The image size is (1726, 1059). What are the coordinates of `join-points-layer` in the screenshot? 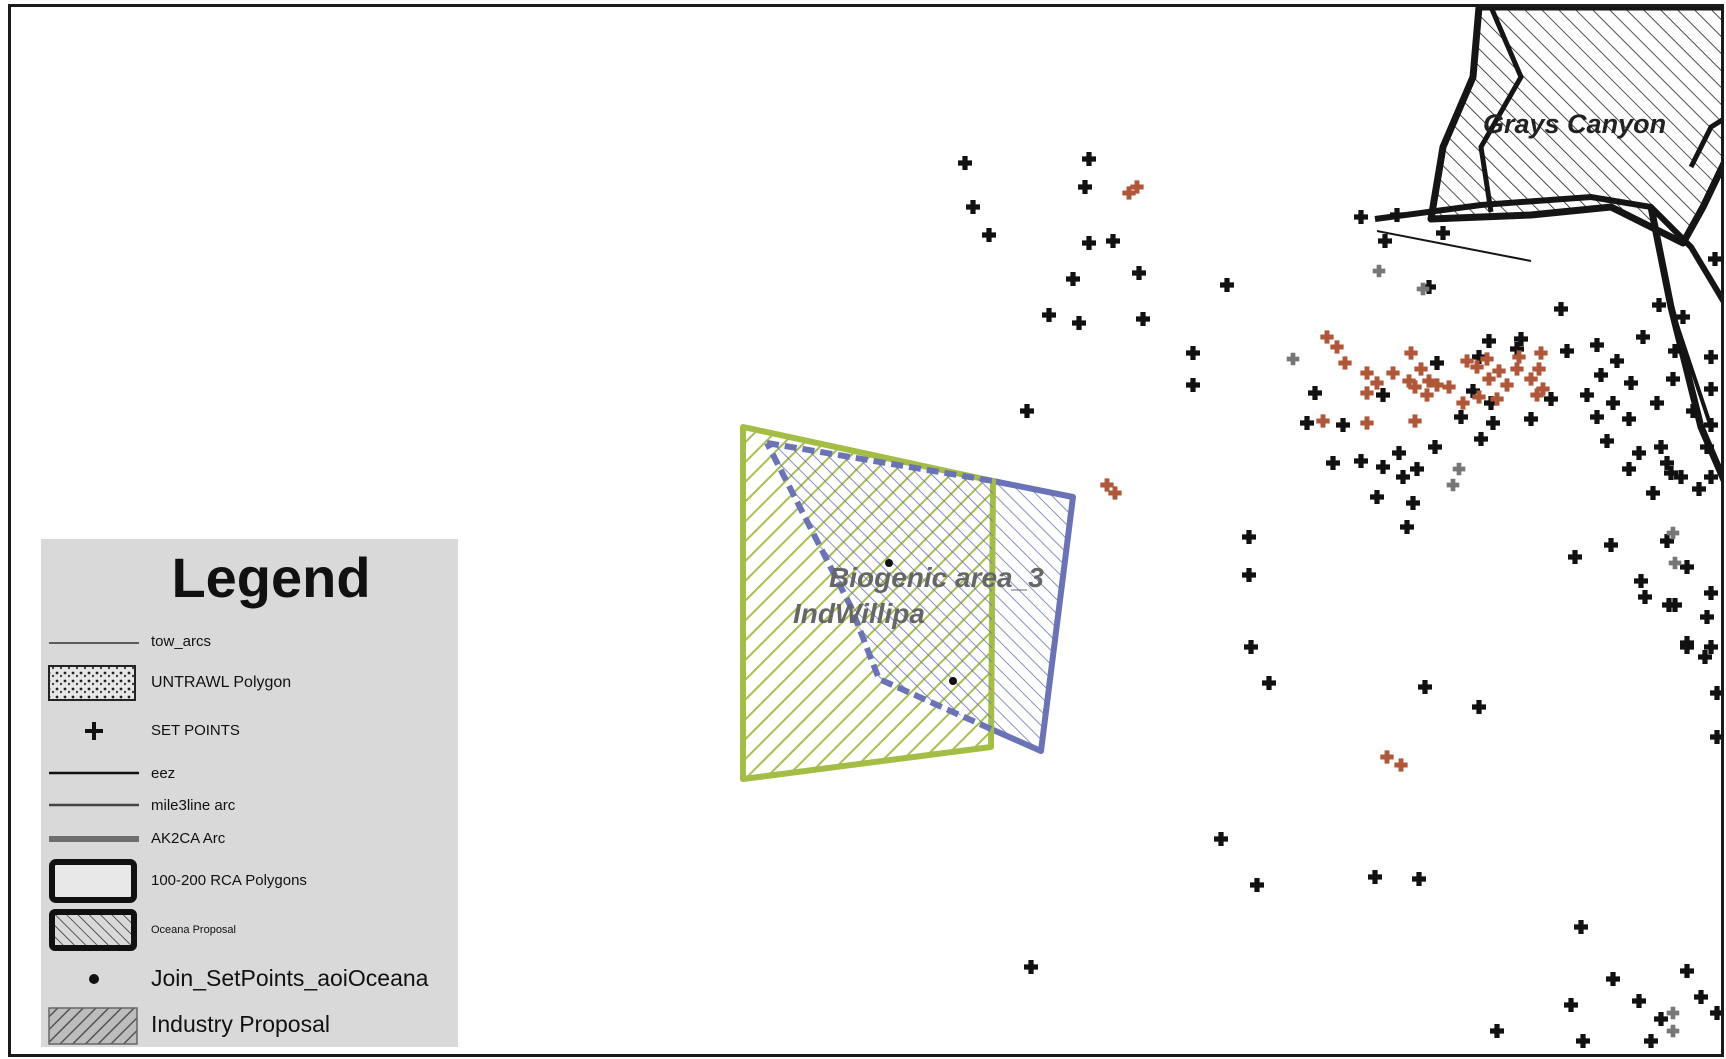 It's located at (921, 622).